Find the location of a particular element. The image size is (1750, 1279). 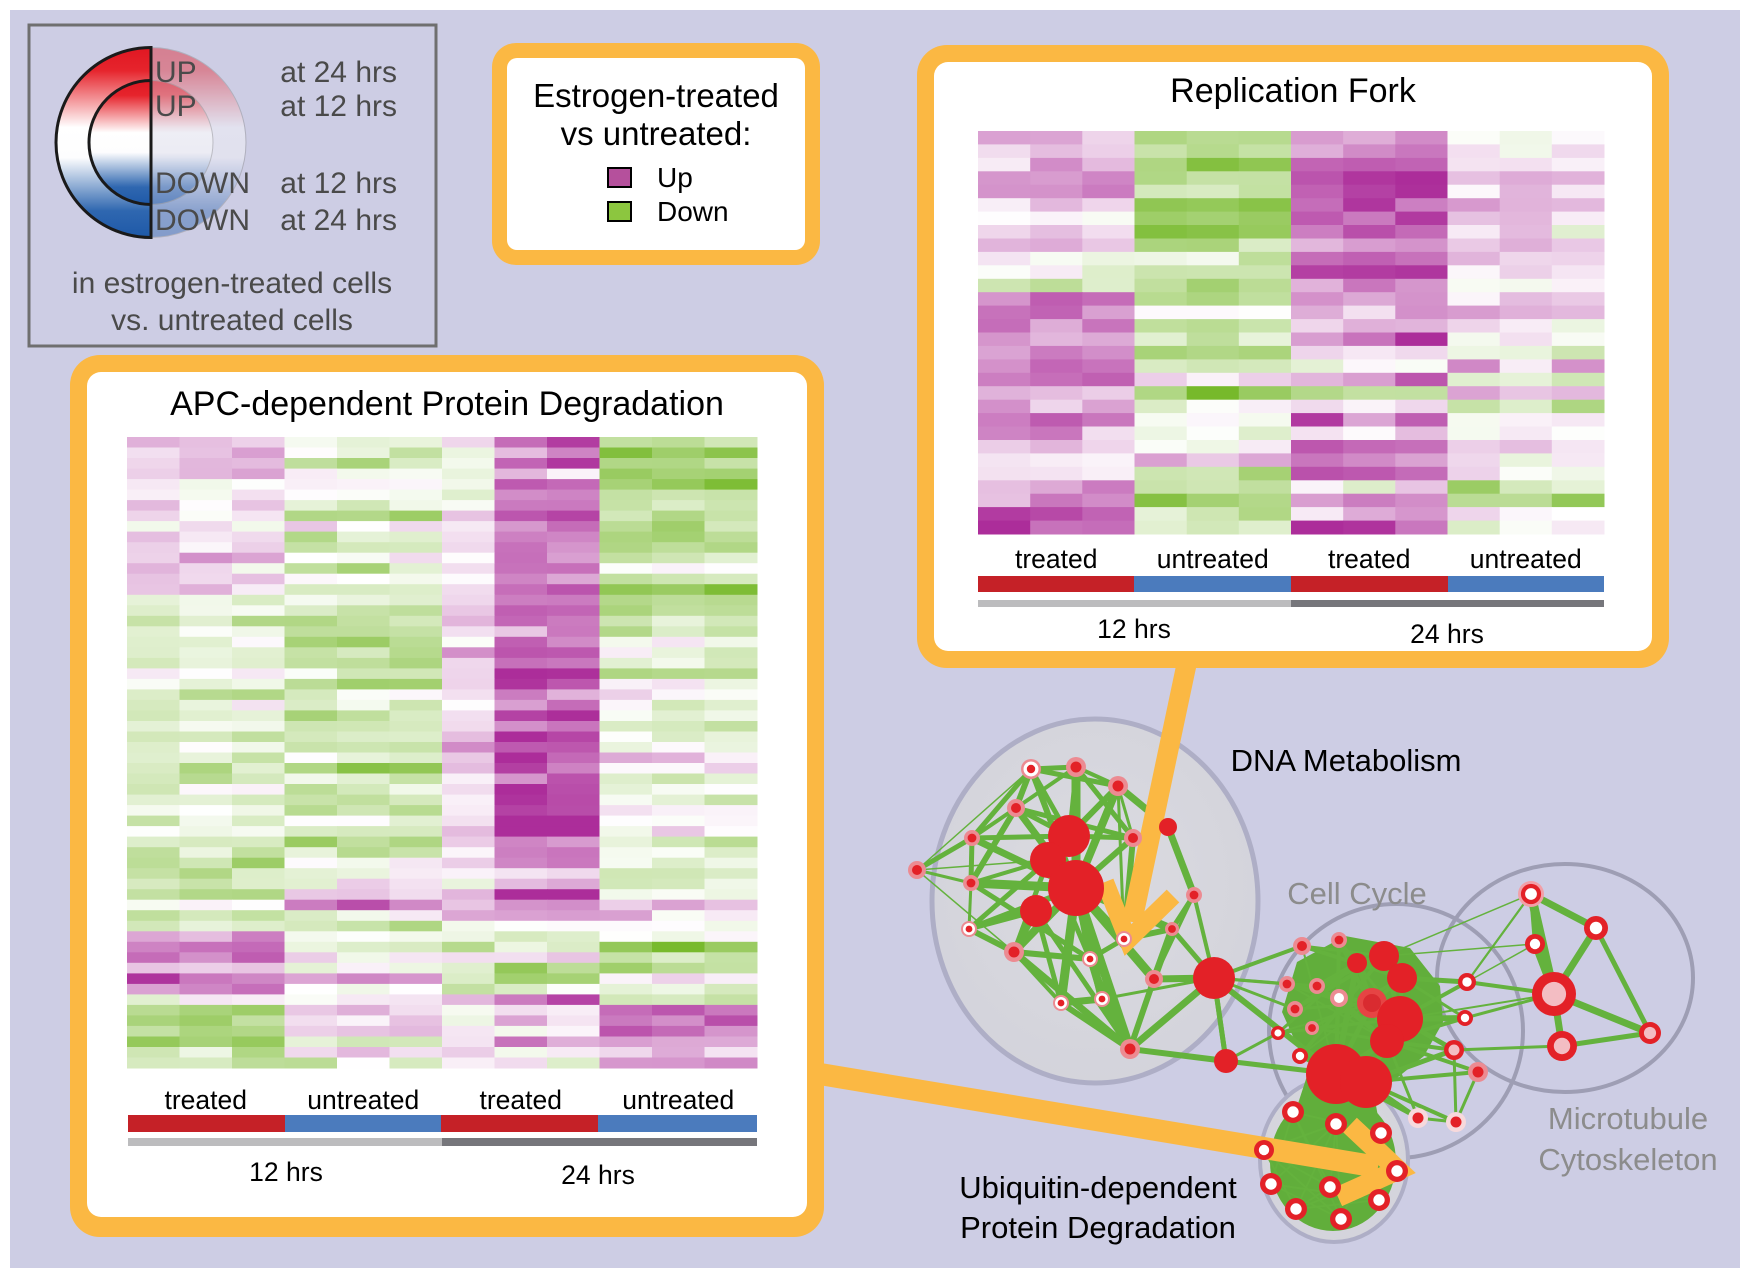

svg-text: Estrogen-treated is located at coordinates (656, 95).